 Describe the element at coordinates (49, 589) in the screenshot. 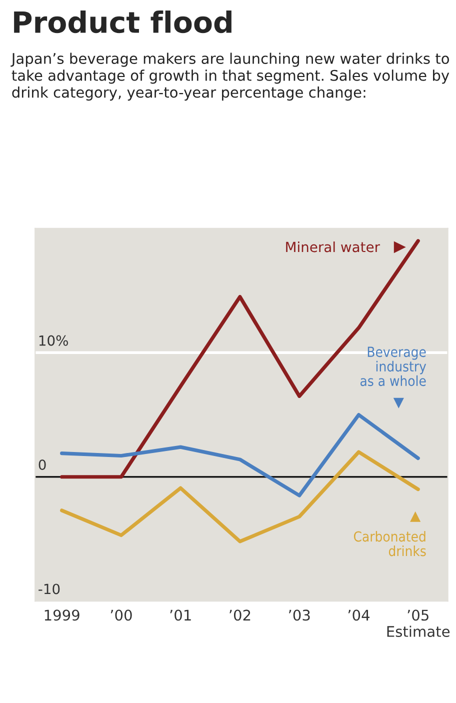

I see `y-tick-label: -10` at that location.